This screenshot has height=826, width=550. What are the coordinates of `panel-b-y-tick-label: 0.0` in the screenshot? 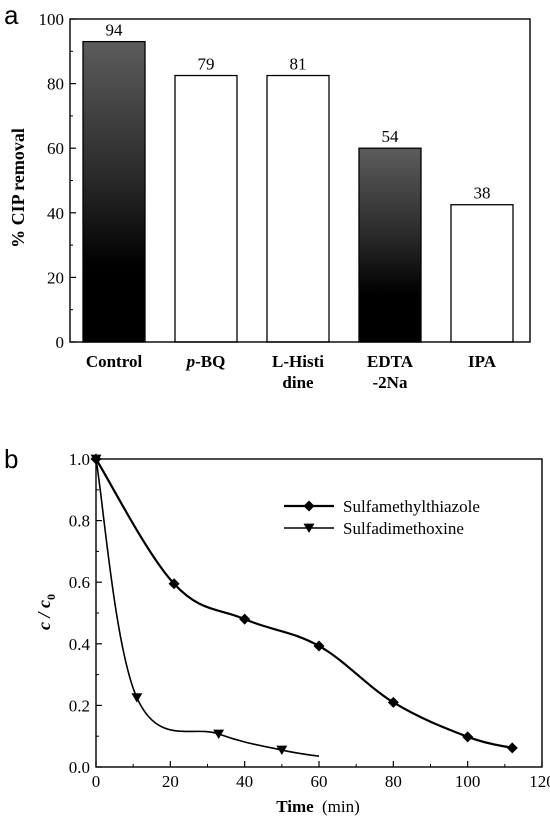 It's located at (79, 767).